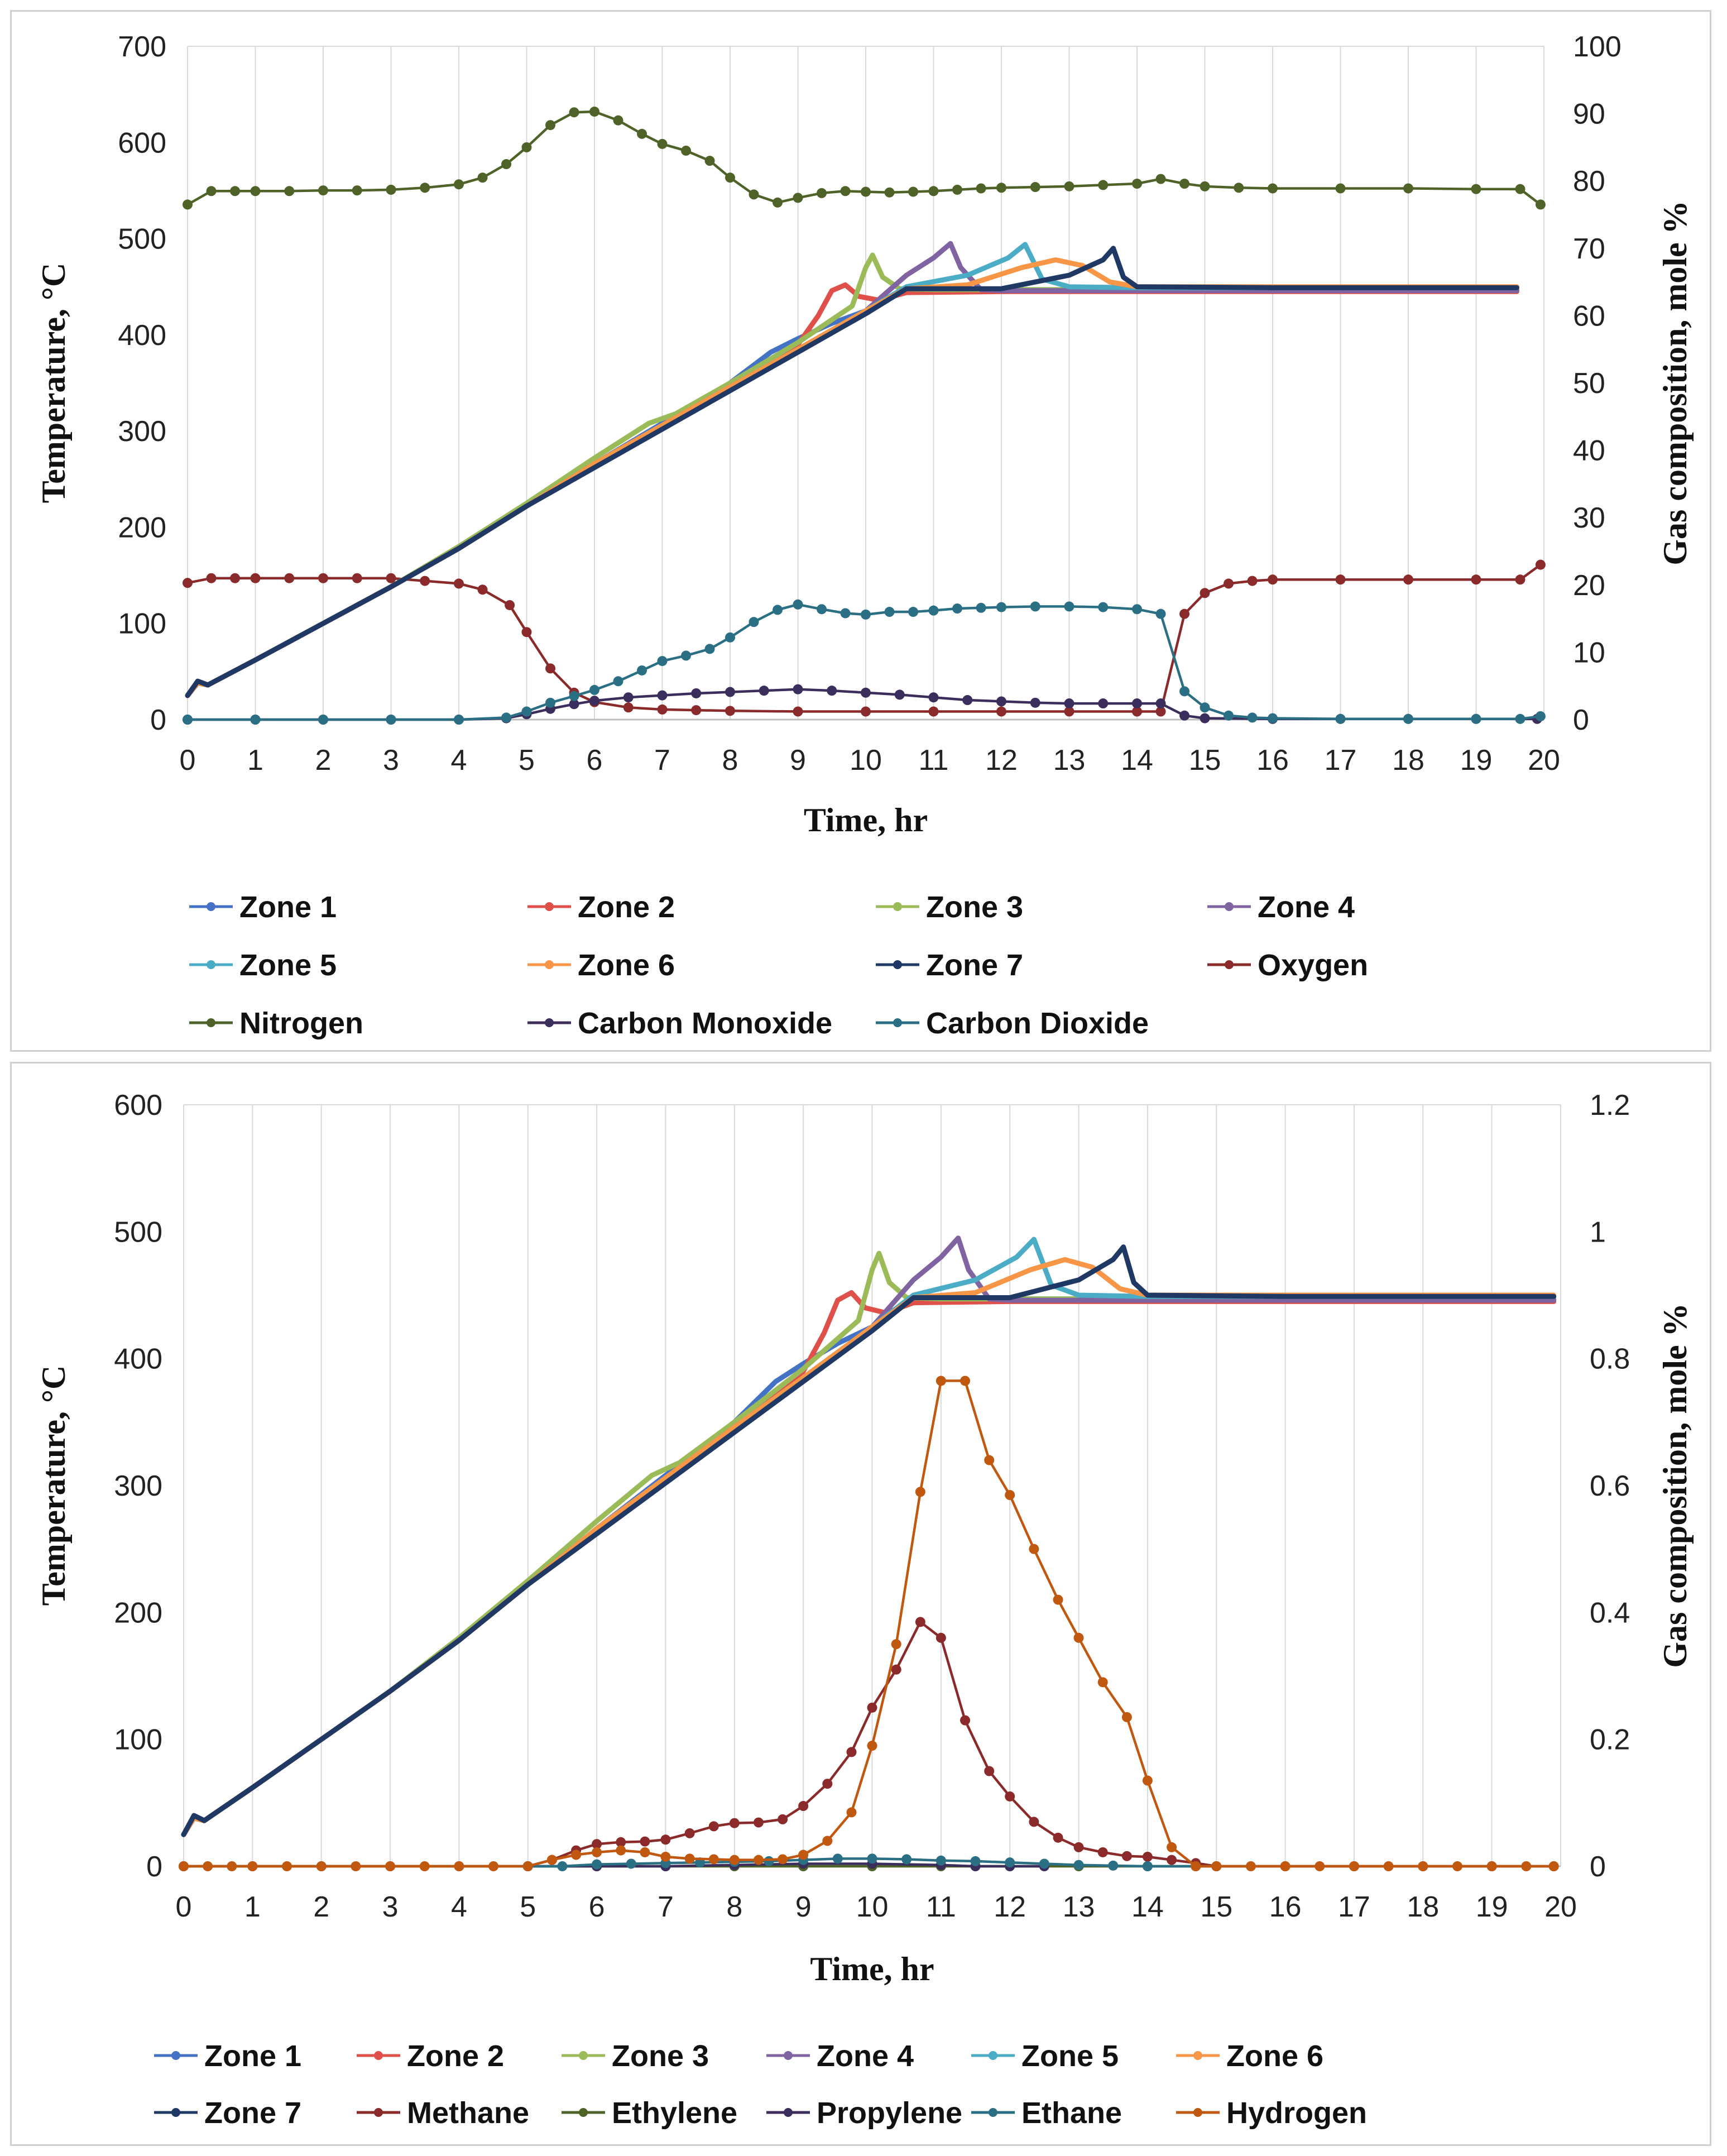 The height and width of the screenshot is (2156, 1727). What do you see at coordinates (227, 2056) in the screenshot?
I see `legend-item-zone-1: Zone 1` at bounding box center [227, 2056].